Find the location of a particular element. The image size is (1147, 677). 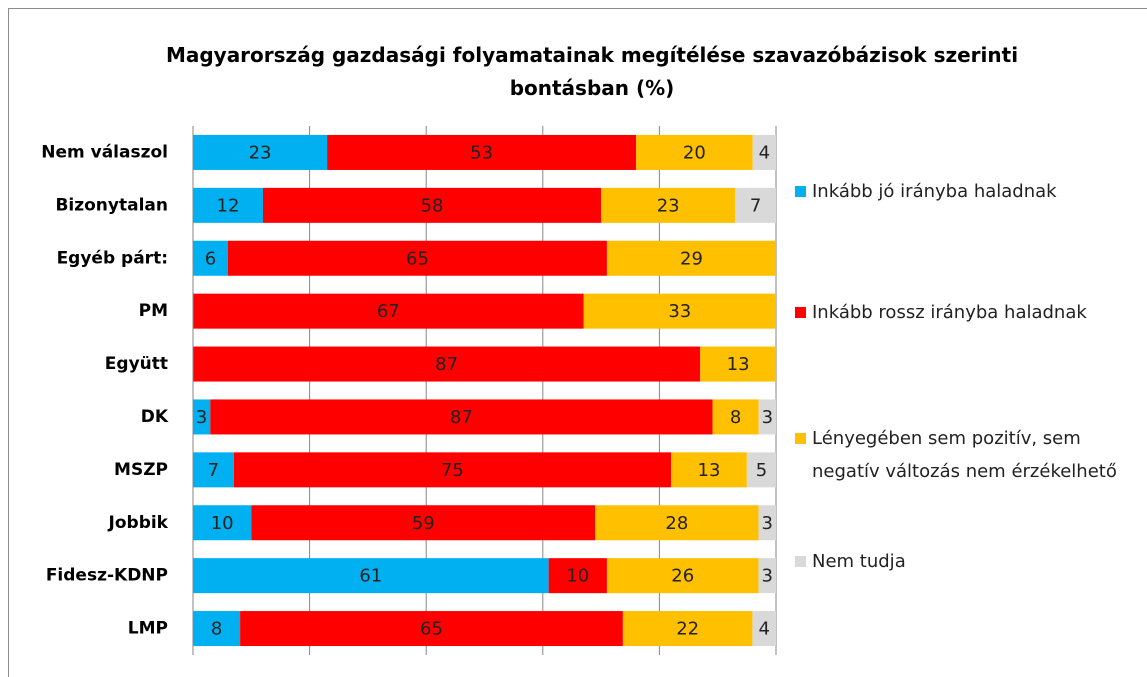

data-label: 5 is located at coordinates (761, 470).